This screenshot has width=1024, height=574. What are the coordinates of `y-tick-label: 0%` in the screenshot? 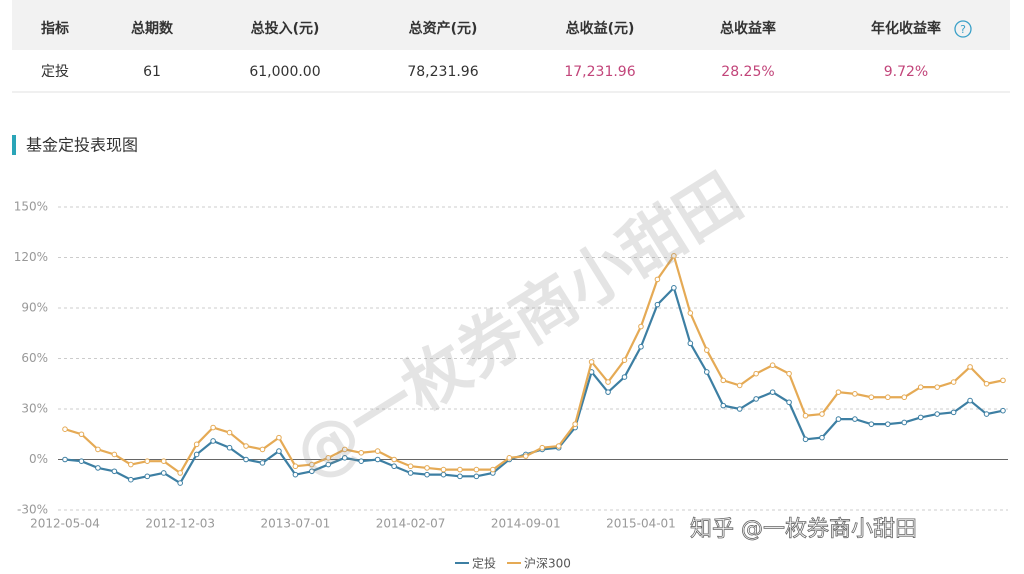 It's located at (38, 459).